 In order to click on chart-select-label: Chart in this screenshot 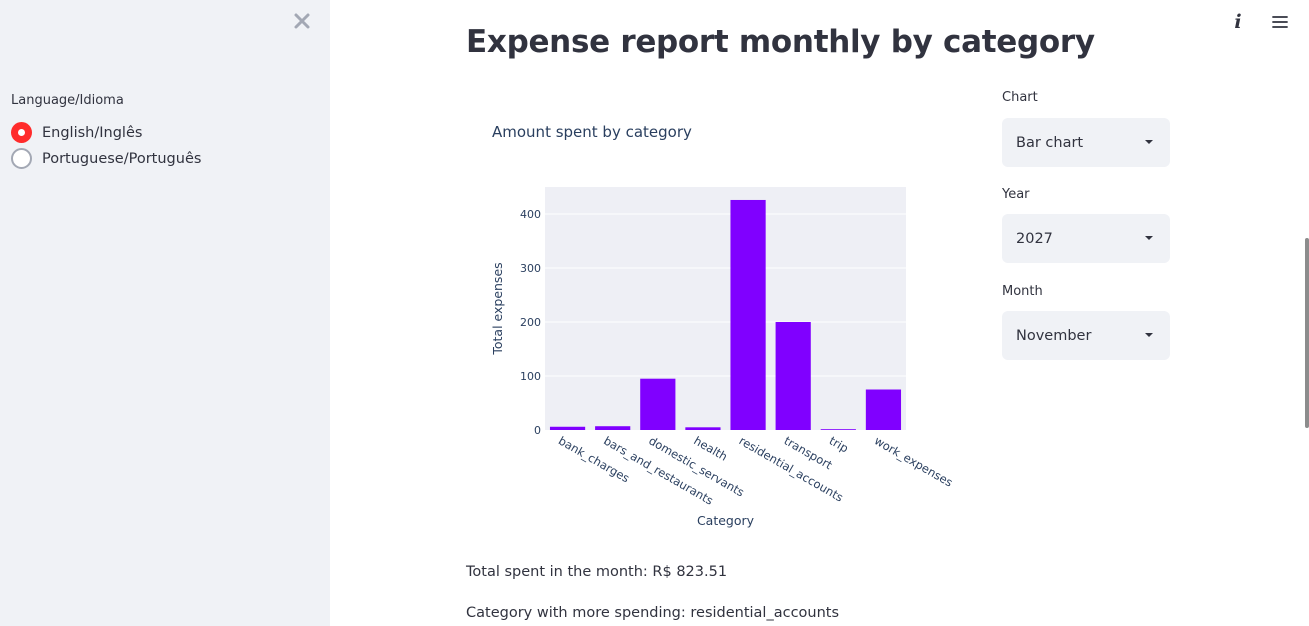, I will do `click(1020, 97)`.